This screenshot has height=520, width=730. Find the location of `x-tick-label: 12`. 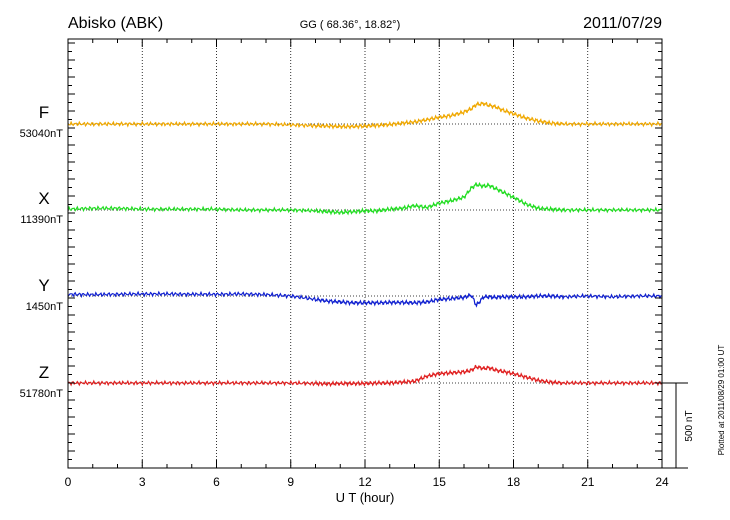

x-tick-label: 12 is located at coordinates (365, 482).